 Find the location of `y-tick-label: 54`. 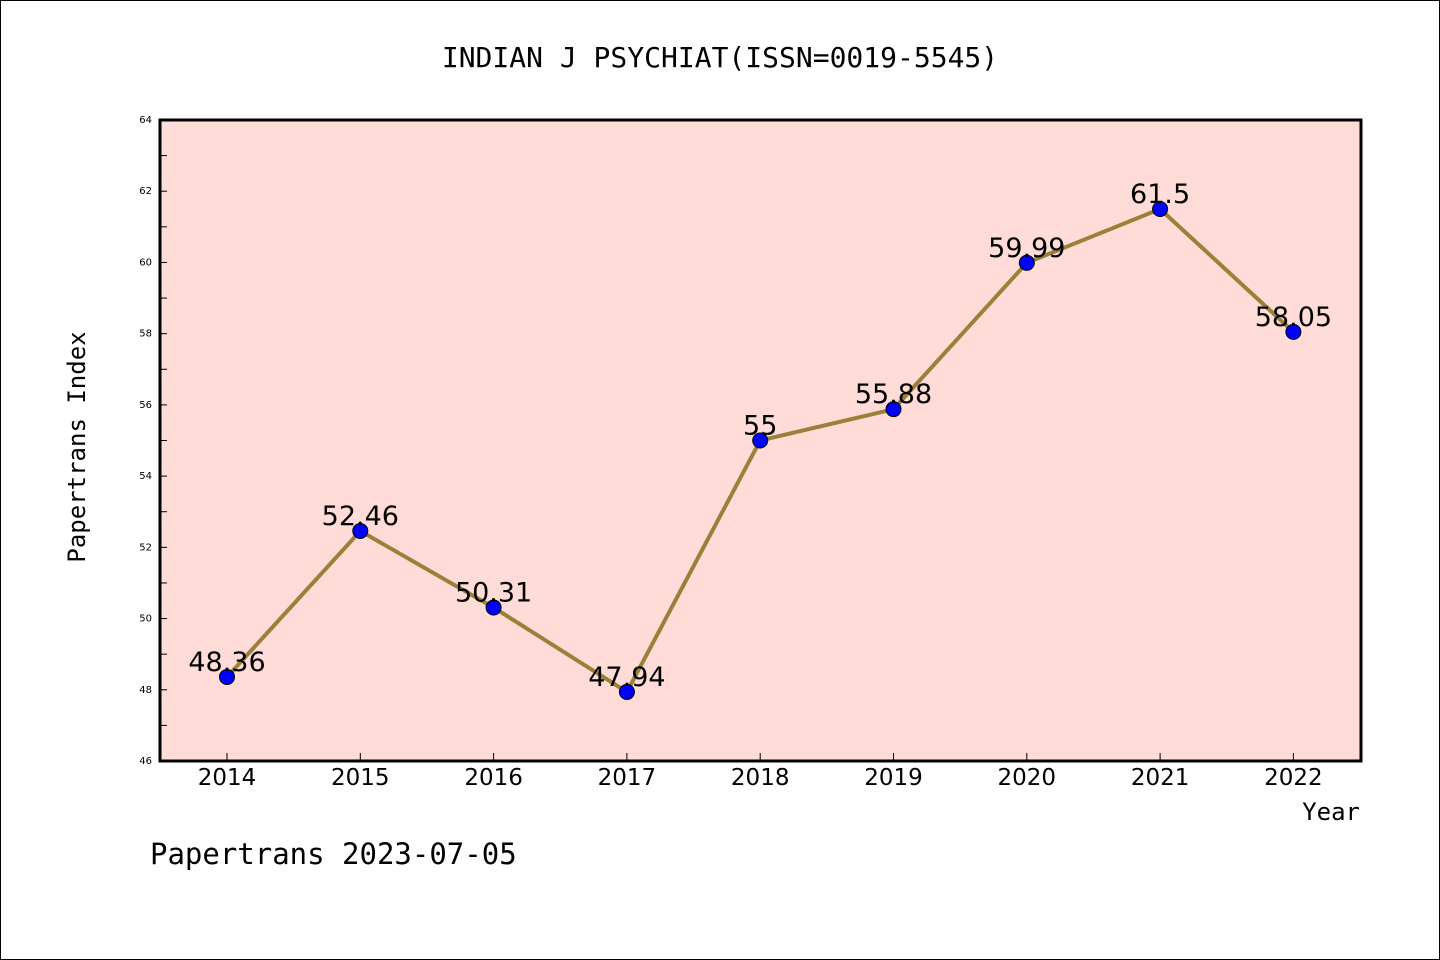

y-tick-label: 54 is located at coordinates (145, 476).